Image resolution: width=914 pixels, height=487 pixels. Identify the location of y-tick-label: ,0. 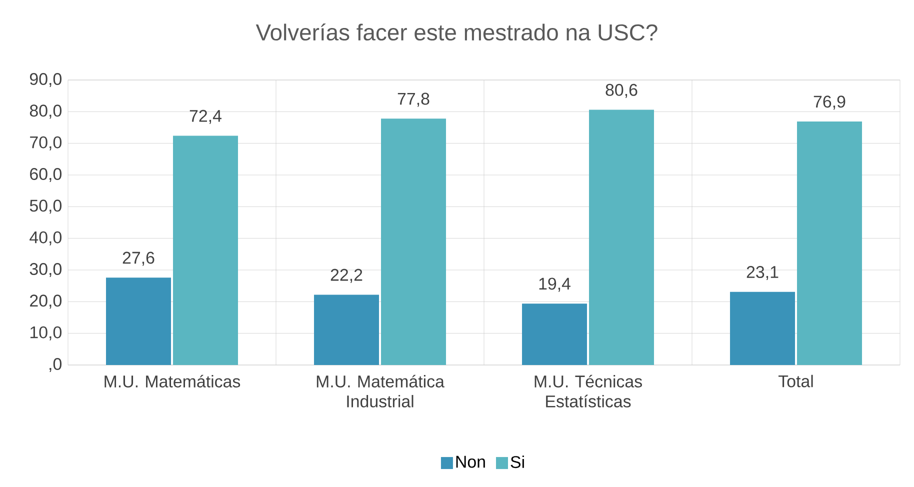
(56, 365).